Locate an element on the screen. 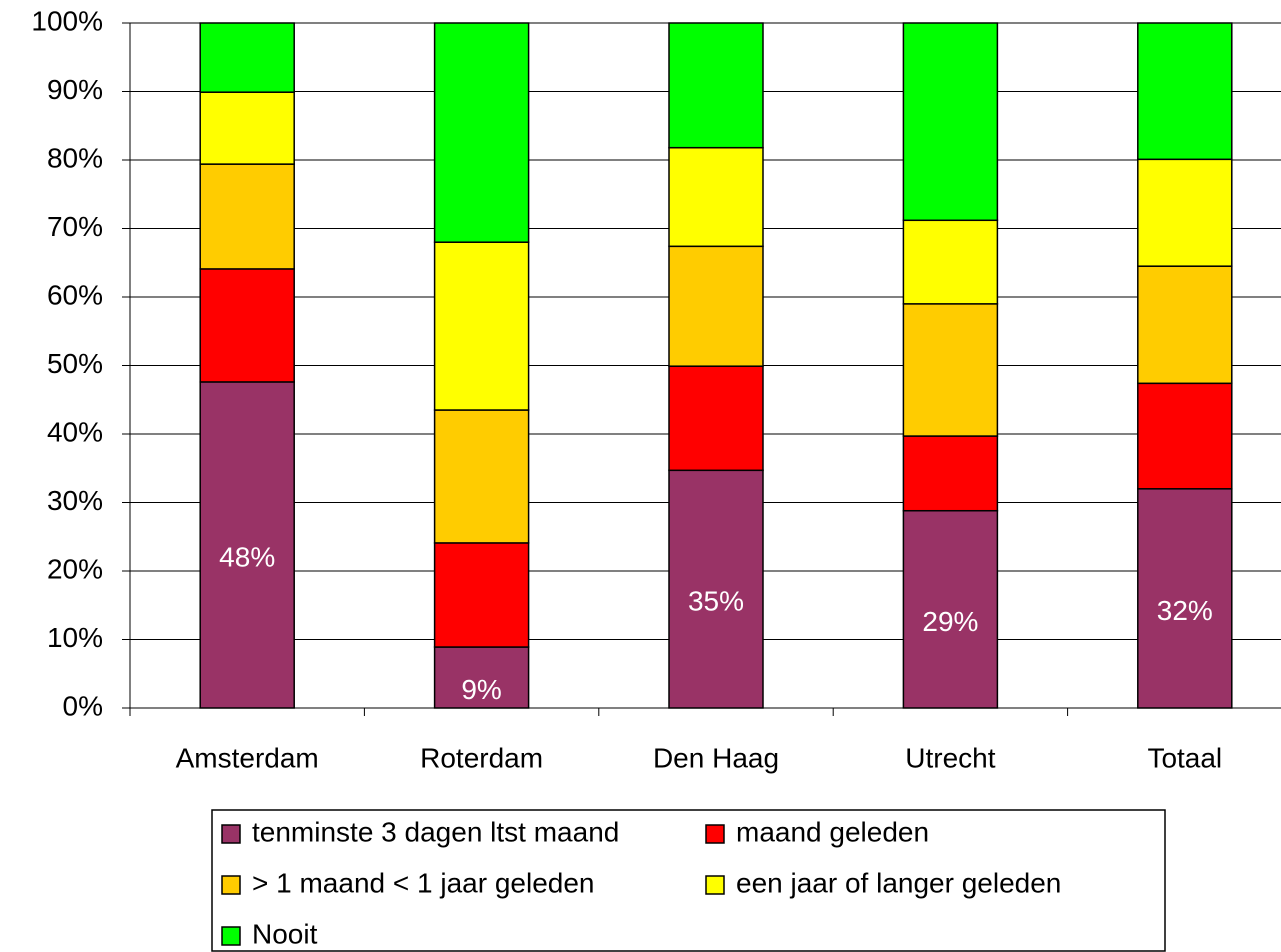  legend-box is located at coordinates (688, 880).